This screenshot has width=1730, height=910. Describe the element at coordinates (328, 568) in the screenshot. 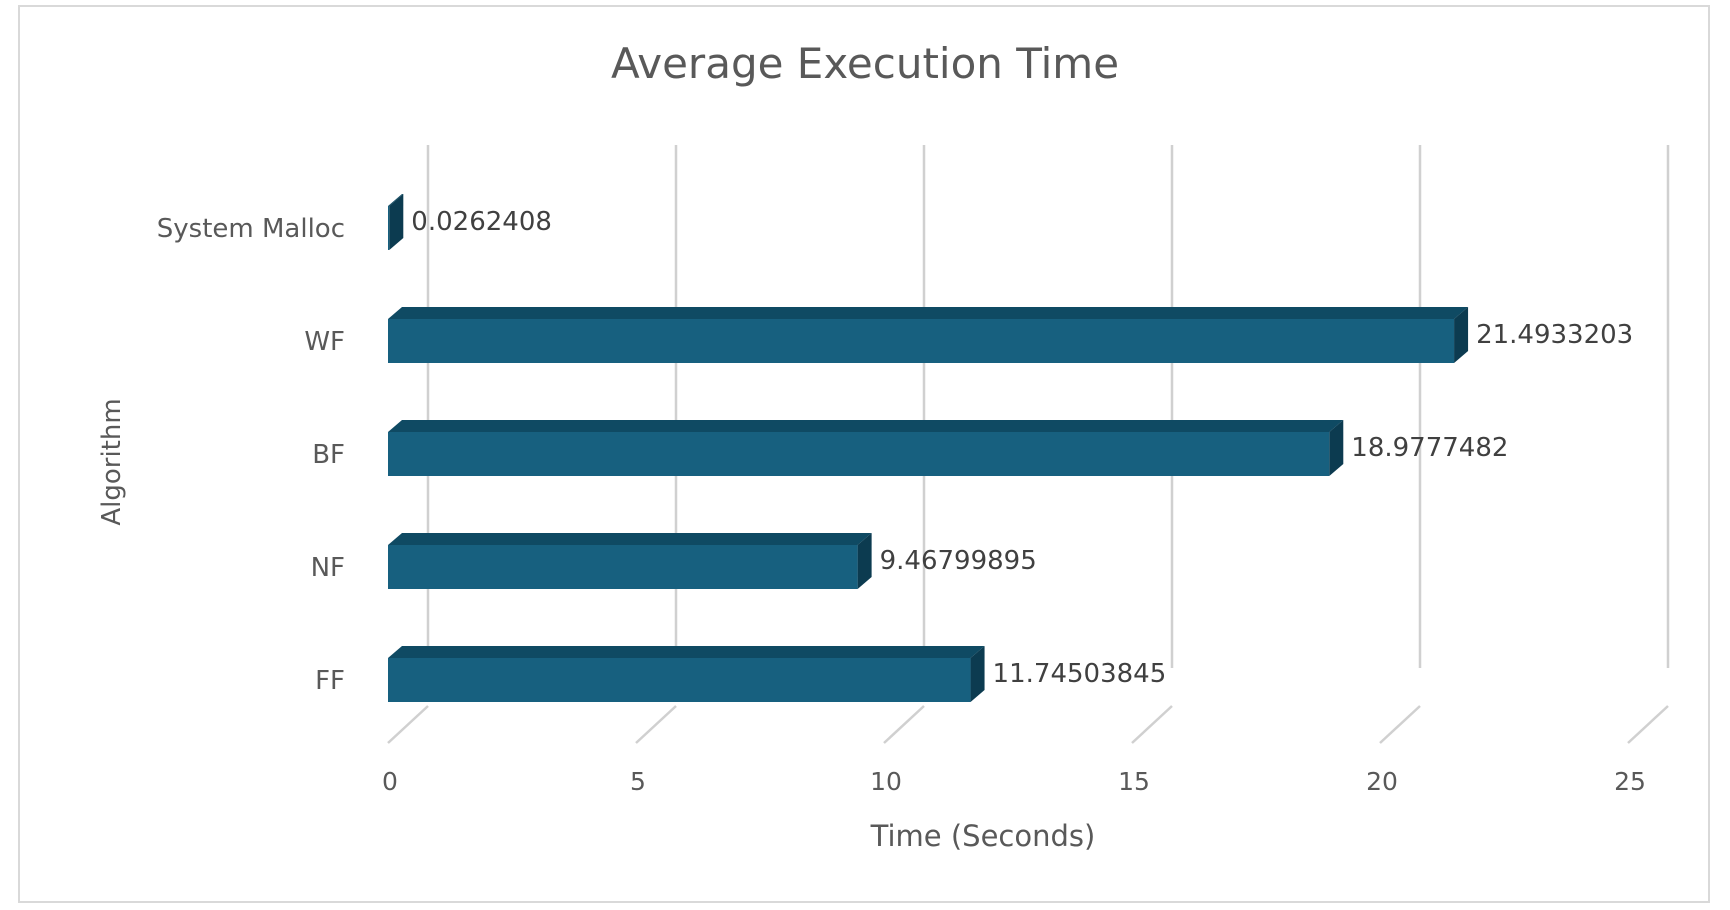

I see `category-label: NF` at that location.